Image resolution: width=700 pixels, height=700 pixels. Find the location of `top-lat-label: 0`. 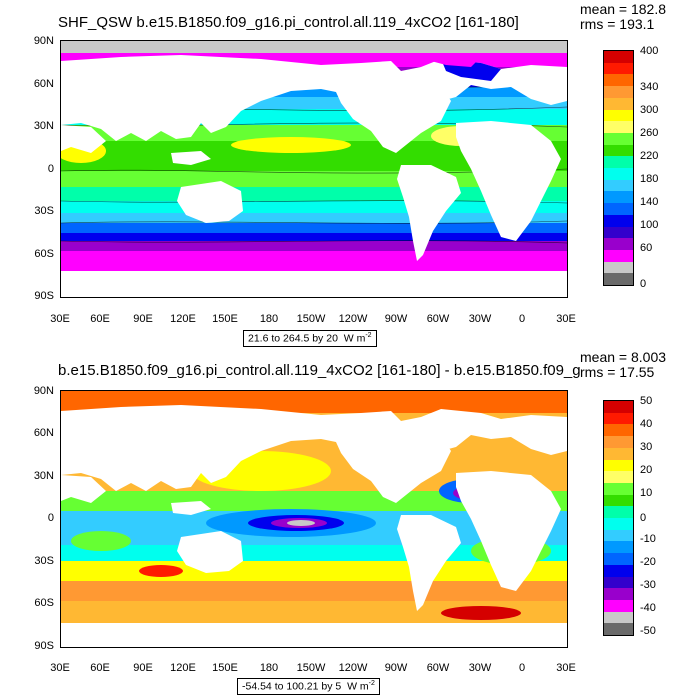

top-lat-label: 0 is located at coordinates (50, 169).